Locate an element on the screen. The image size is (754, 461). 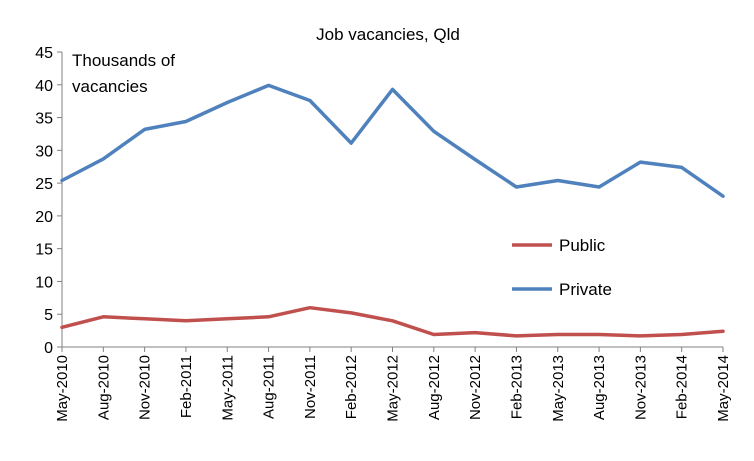
x-tick-label: Nov-2011 is located at coordinates (310, 387).